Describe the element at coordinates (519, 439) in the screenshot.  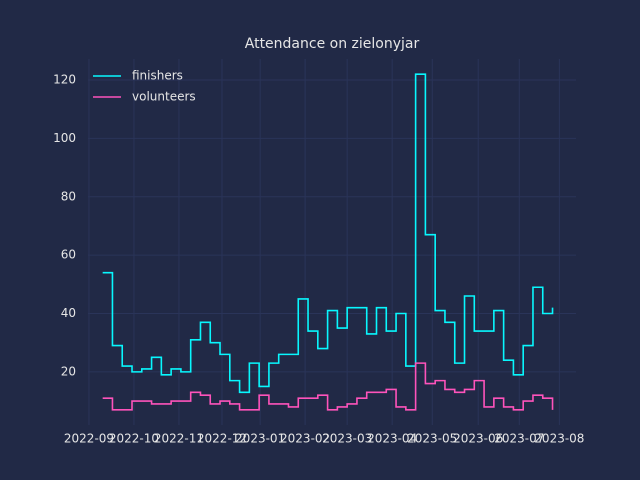
I see `x-tick-label: 2023-07` at that location.